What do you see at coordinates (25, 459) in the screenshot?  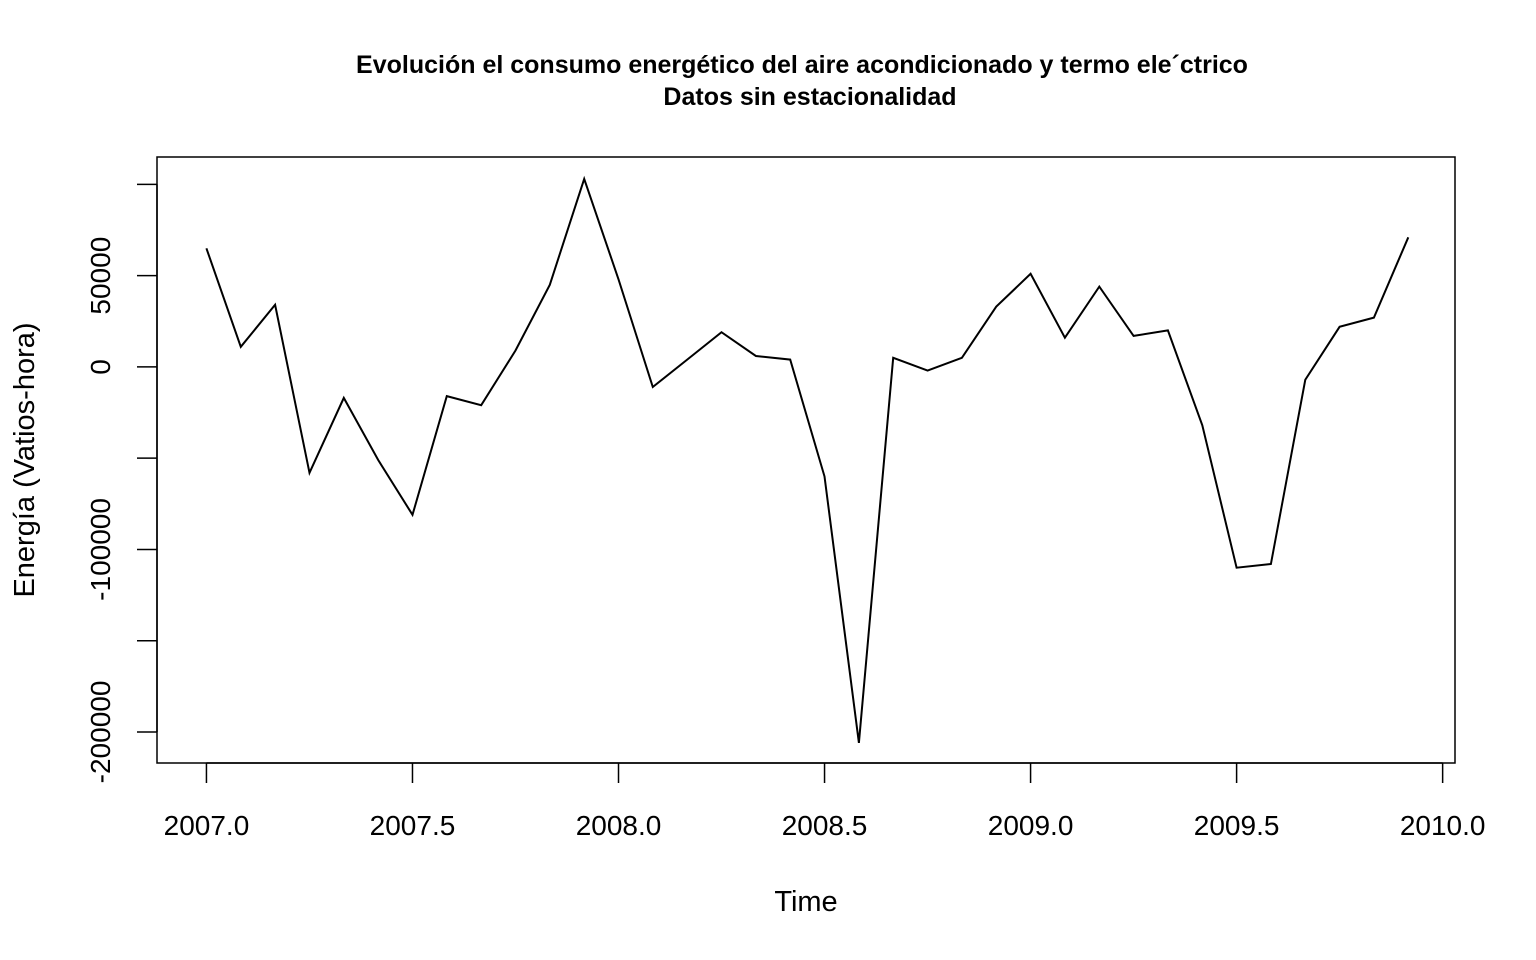 I see `y-axis-label: Energía (Vatios-hora)` at bounding box center [25, 459].